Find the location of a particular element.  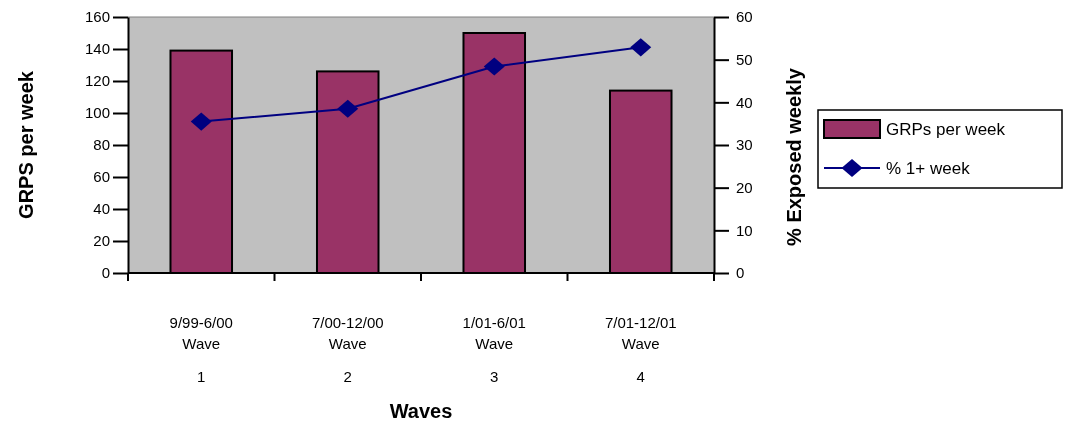

legend-label: % 1+ week is located at coordinates (928, 168).